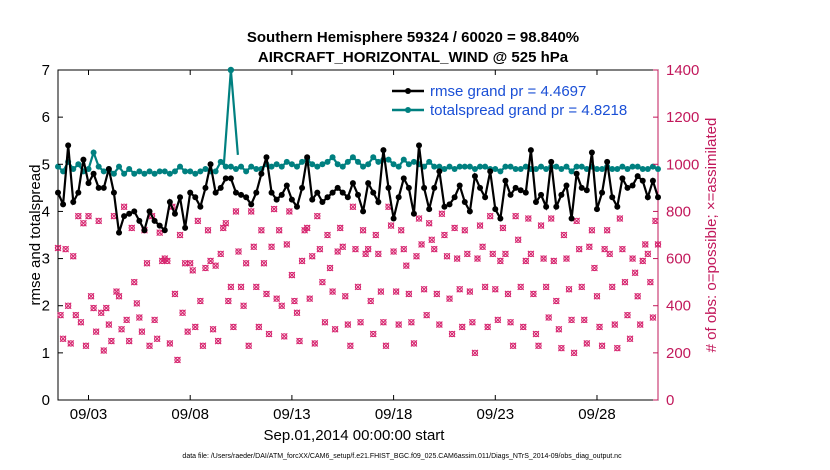 Image resolution: width=830 pixels, height=470 pixels. What do you see at coordinates (682, 164) in the screenshot?
I see `y2-tick-label: 1000` at bounding box center [682, 164].